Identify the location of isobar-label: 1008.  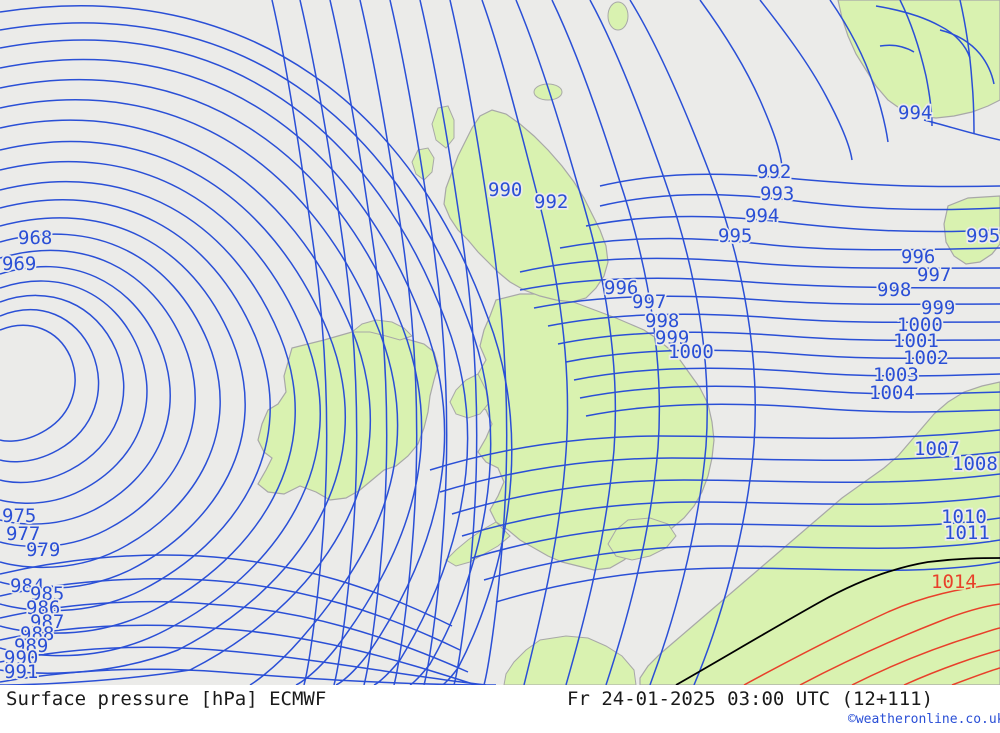
(975, 464).